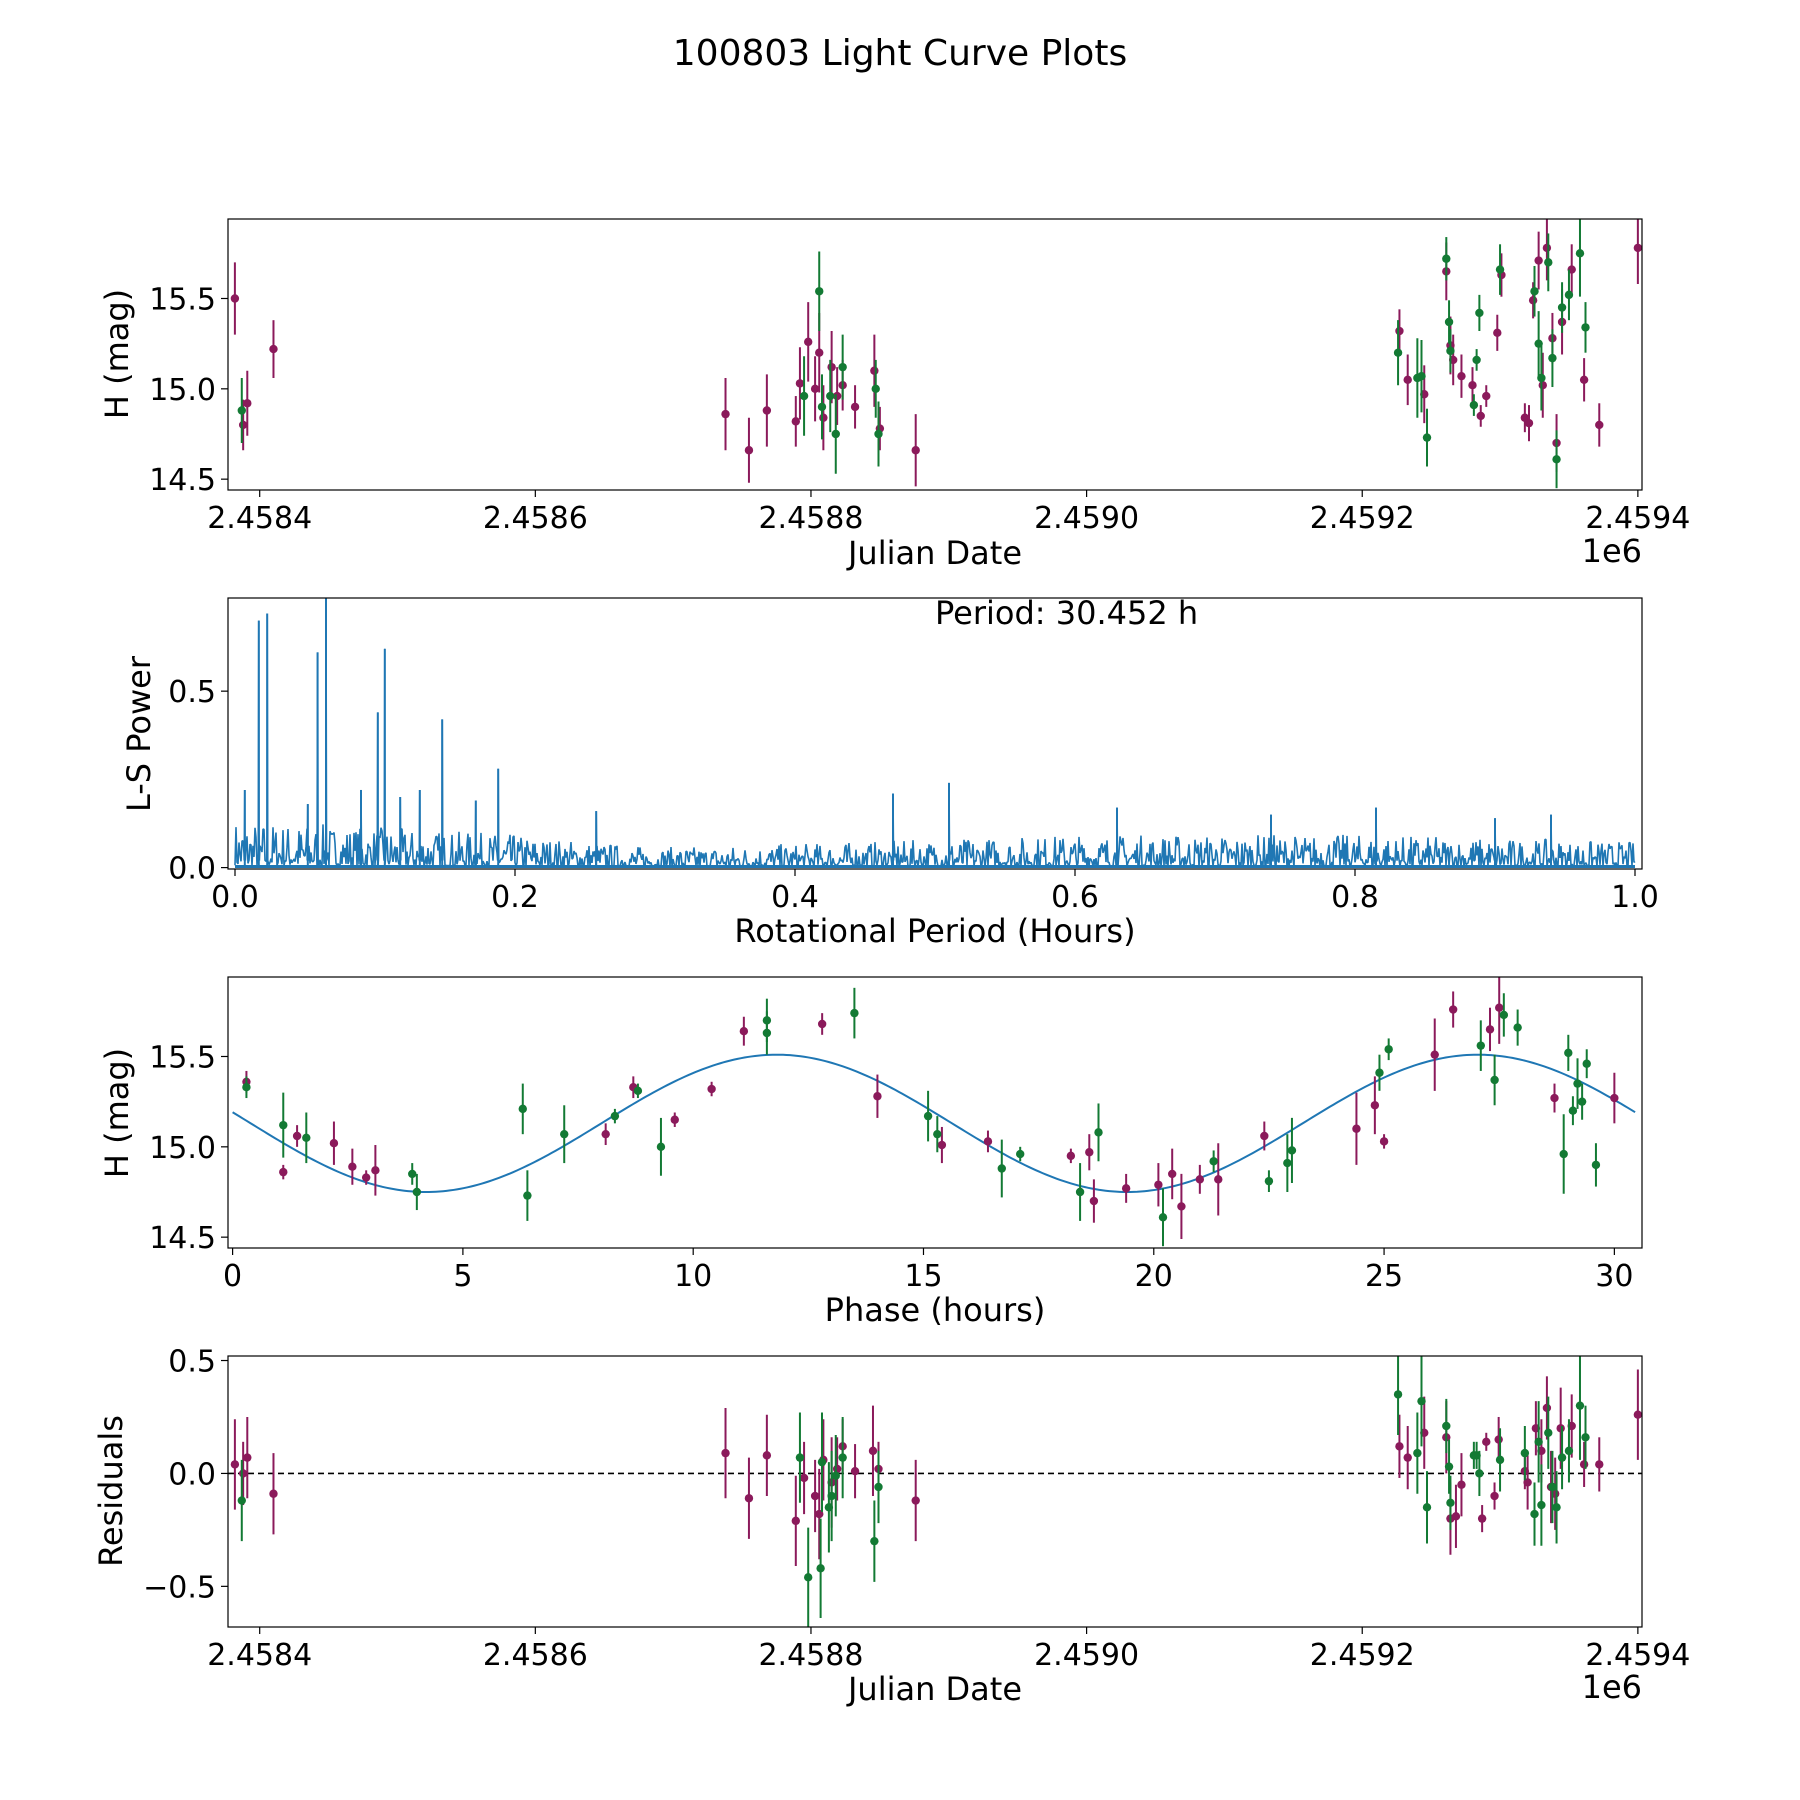 Image resolution: width=1800 pixels, height=1800 pixels. What do you see at coordinates (117, 1113) in the screenshot?
I see `phasefold-ylabel: H (mag)` at bounding box center [117, 1113].